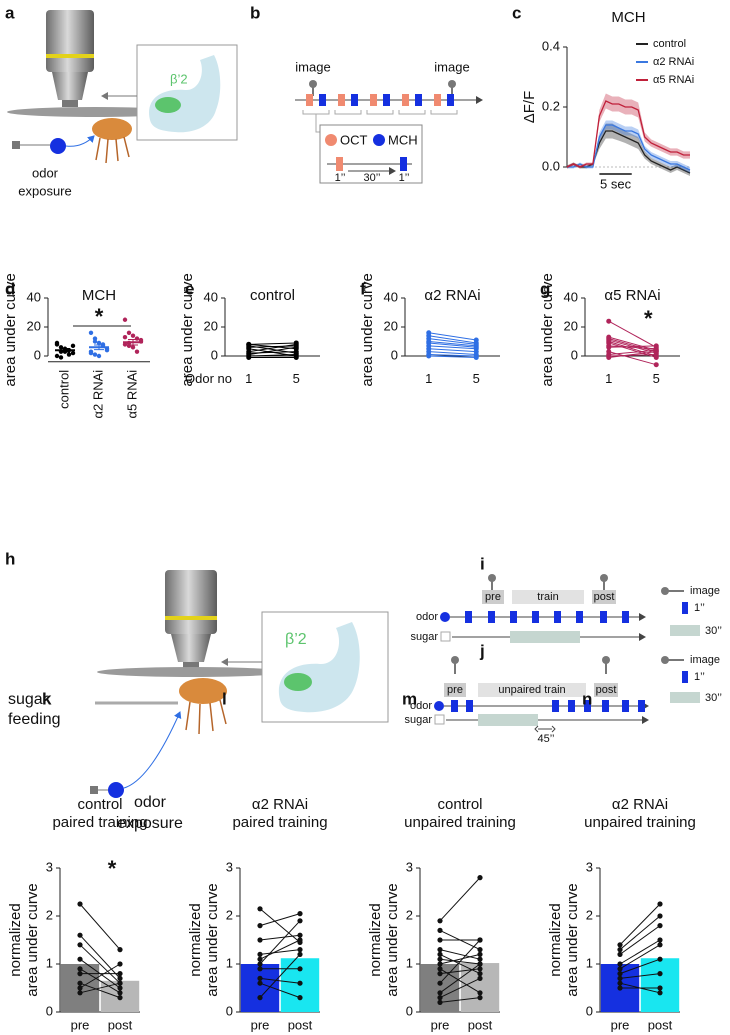 The height and width of the screenshot is (1035, 730). Describe the element at coordinates (363, 288) in the screenshot. I see `panel-letter: f` at that location.